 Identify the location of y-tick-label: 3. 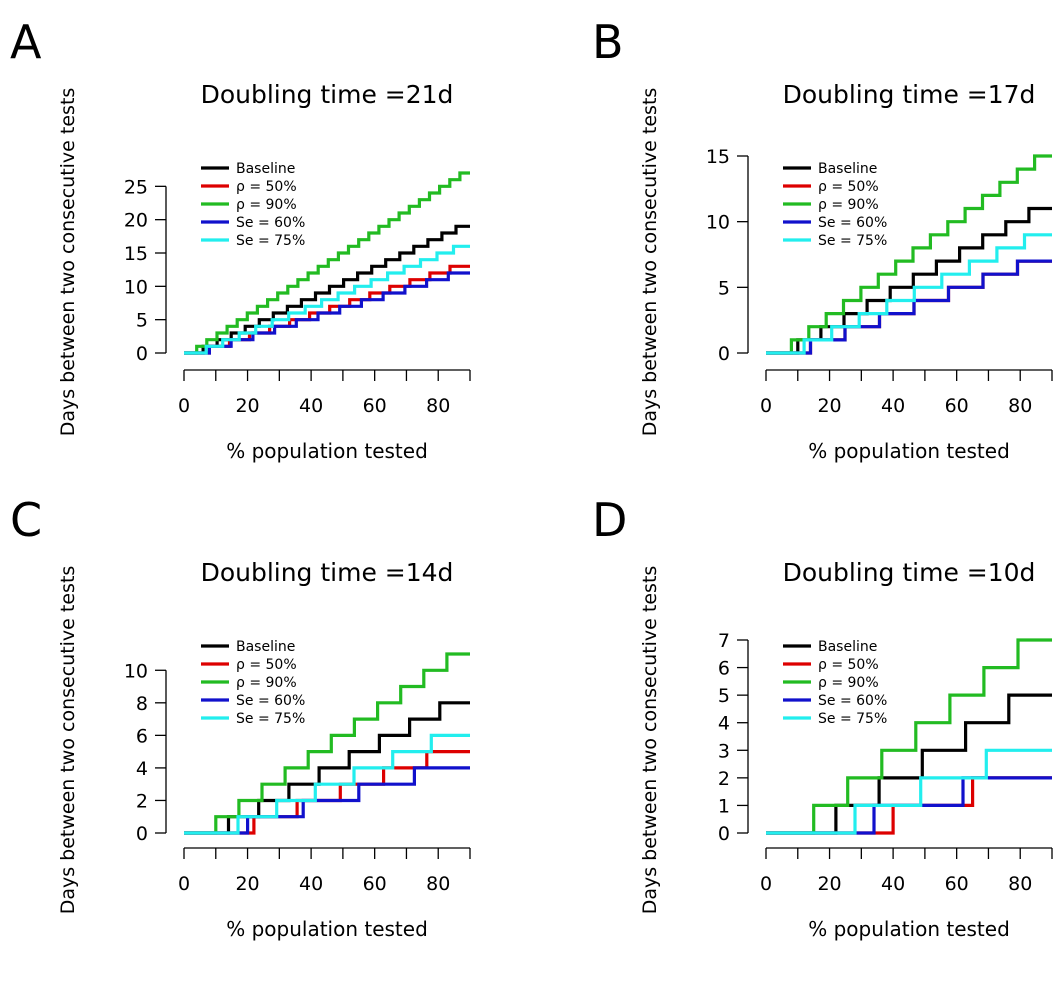
(724, 751).